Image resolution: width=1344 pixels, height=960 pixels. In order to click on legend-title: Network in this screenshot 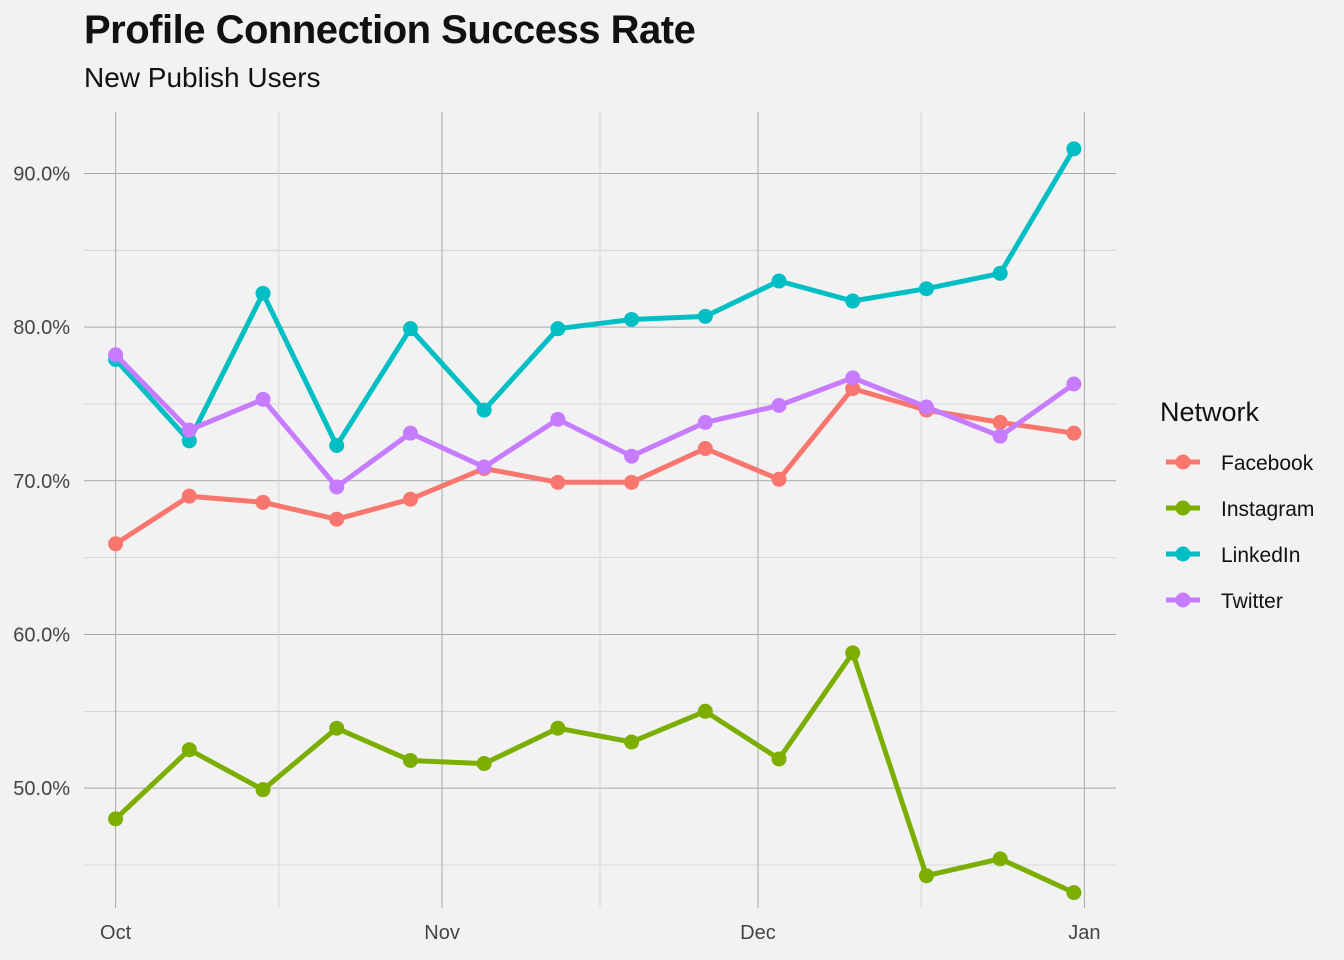, I will do `click(1210, 412)`.